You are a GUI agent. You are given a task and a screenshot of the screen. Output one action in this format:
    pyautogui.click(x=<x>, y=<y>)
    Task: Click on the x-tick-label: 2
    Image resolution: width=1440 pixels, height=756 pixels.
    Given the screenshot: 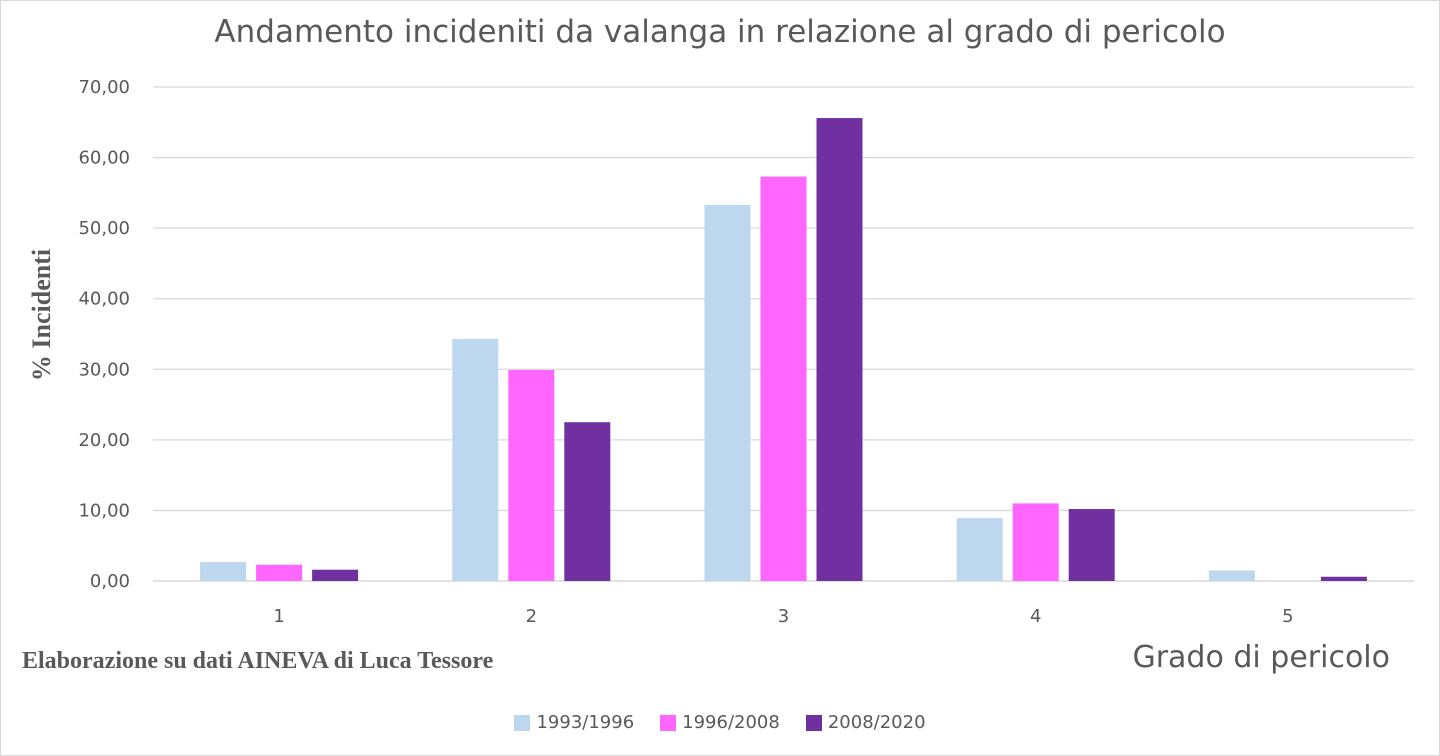 What is the action you would take?
    pyautogui.click(x=531, y=616)
    